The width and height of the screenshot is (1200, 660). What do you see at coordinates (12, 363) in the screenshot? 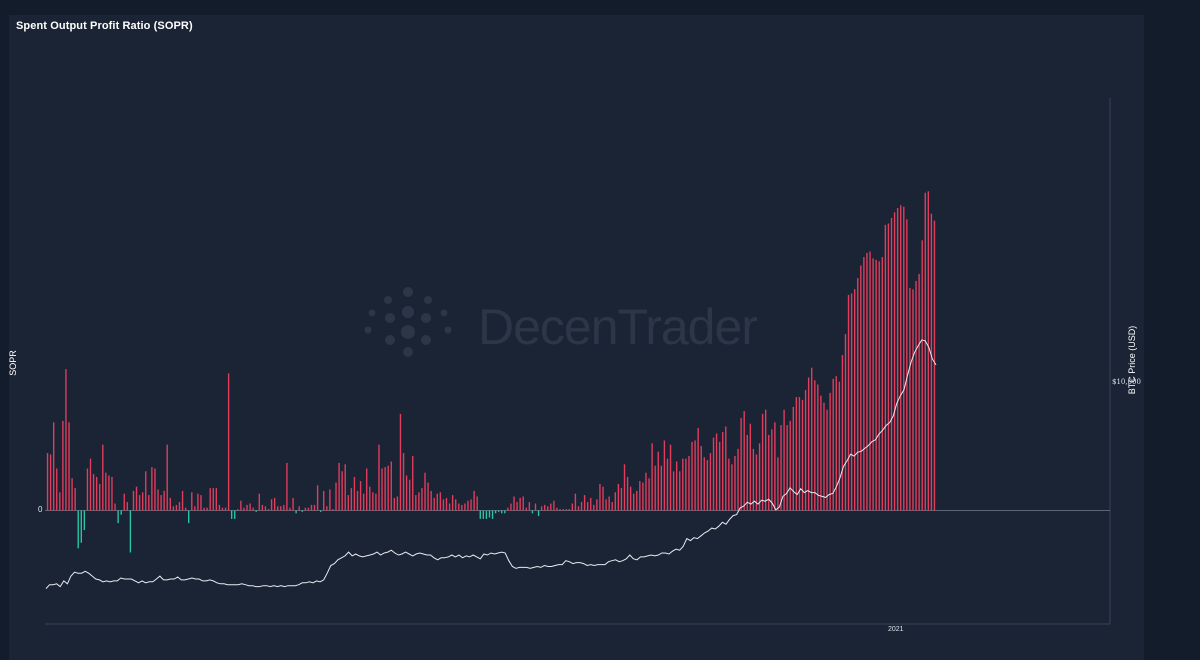
I see `y-axis-label-left: SOPR` at bounding box center [12, 363].